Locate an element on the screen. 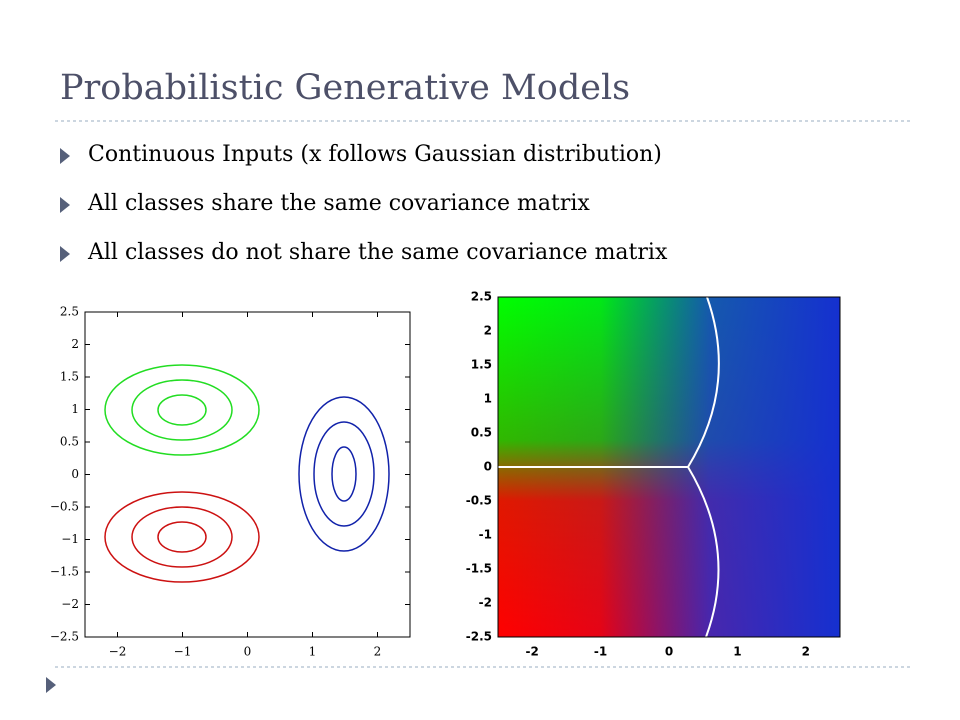 The image size is (960, 720). nav-icon is located at coordinates (51, 685).